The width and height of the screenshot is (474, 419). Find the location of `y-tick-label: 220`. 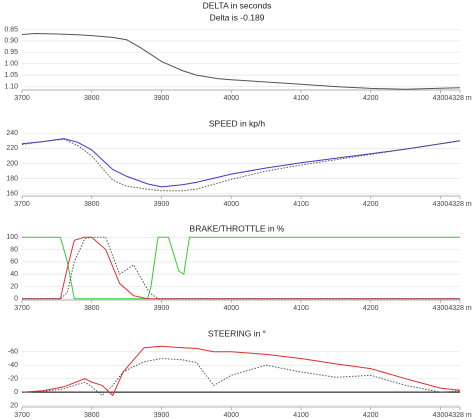

y-tick-label: 220 is located at coordinates (12, 148).